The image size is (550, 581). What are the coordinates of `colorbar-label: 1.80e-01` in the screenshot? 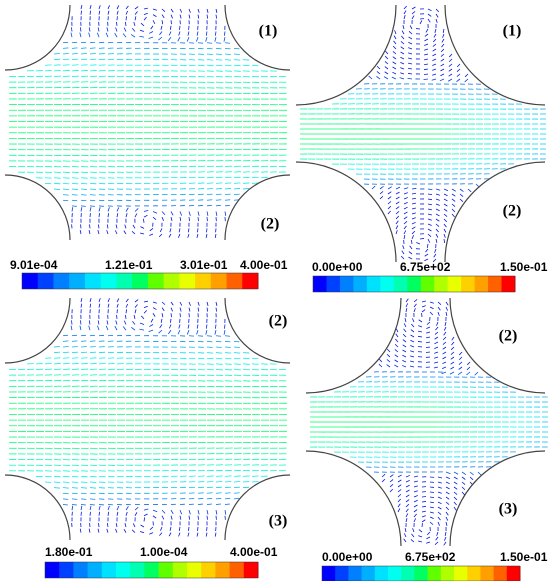 It's located at (69, 552).